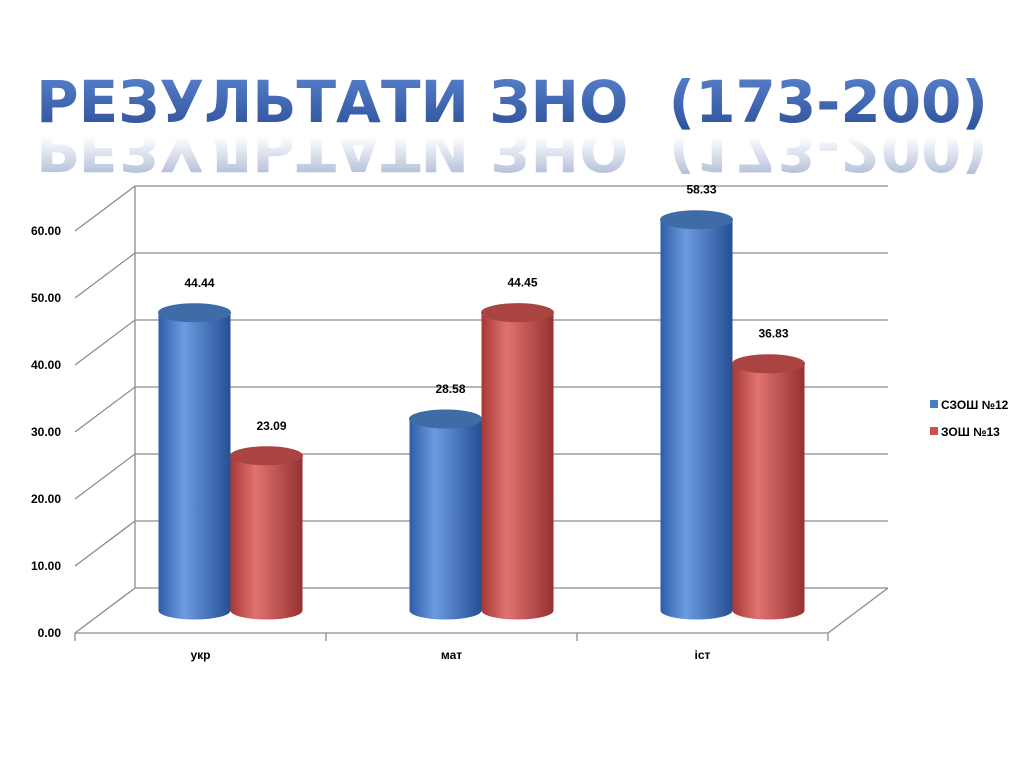 This screenshot has height=768, width=1024. Describe the element at coordinates (50, 633) in the screenshot. I see `y-tick-label: 0.00` at that location.